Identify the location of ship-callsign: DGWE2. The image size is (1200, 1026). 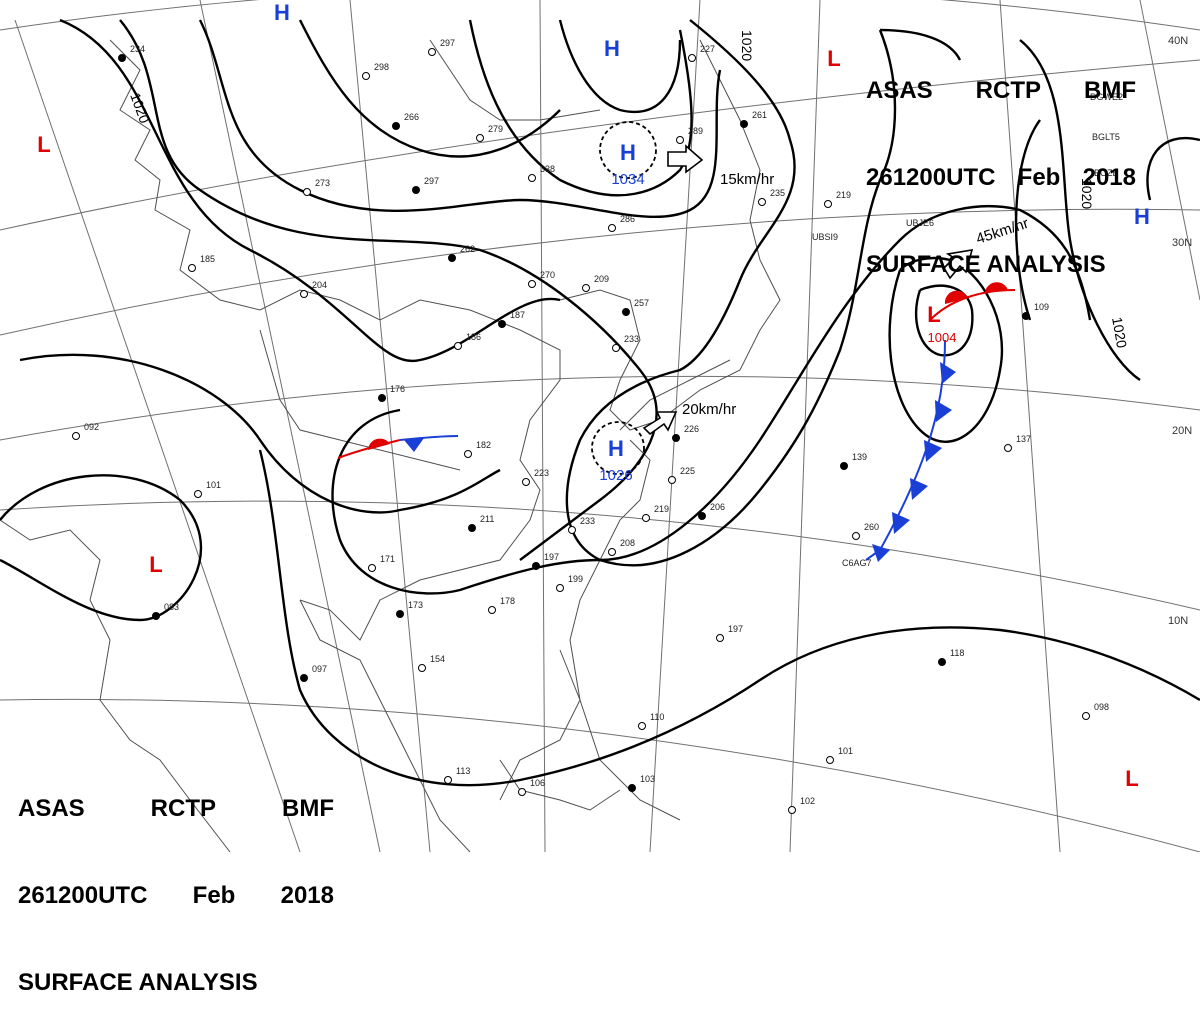
(1106, 97).